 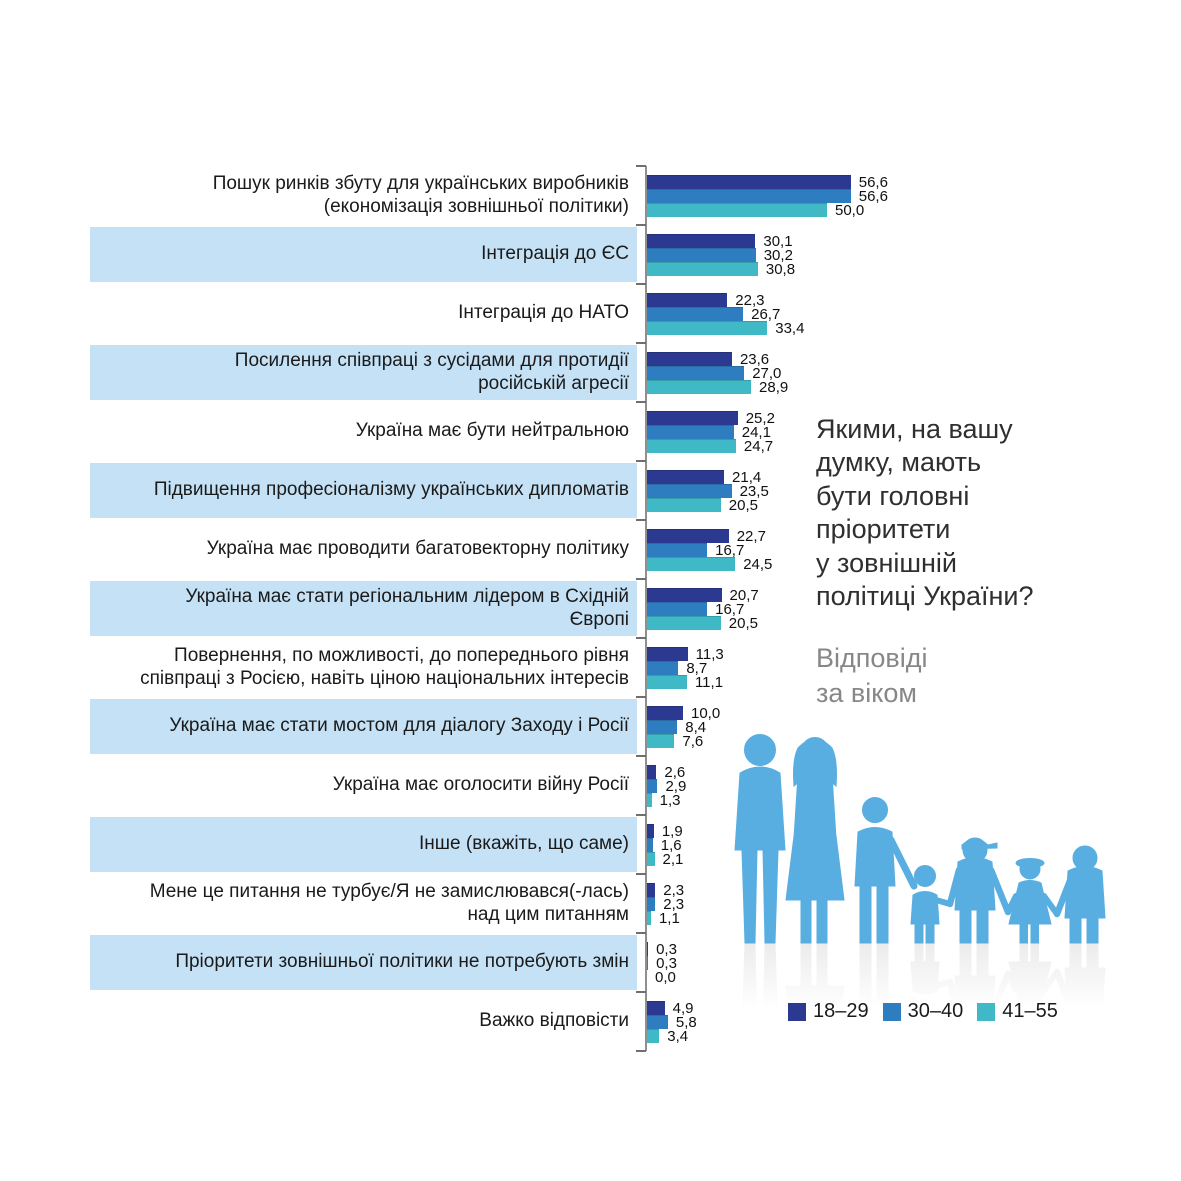 I want to click on bar-line: 30,1, so click(x=721, y=241).